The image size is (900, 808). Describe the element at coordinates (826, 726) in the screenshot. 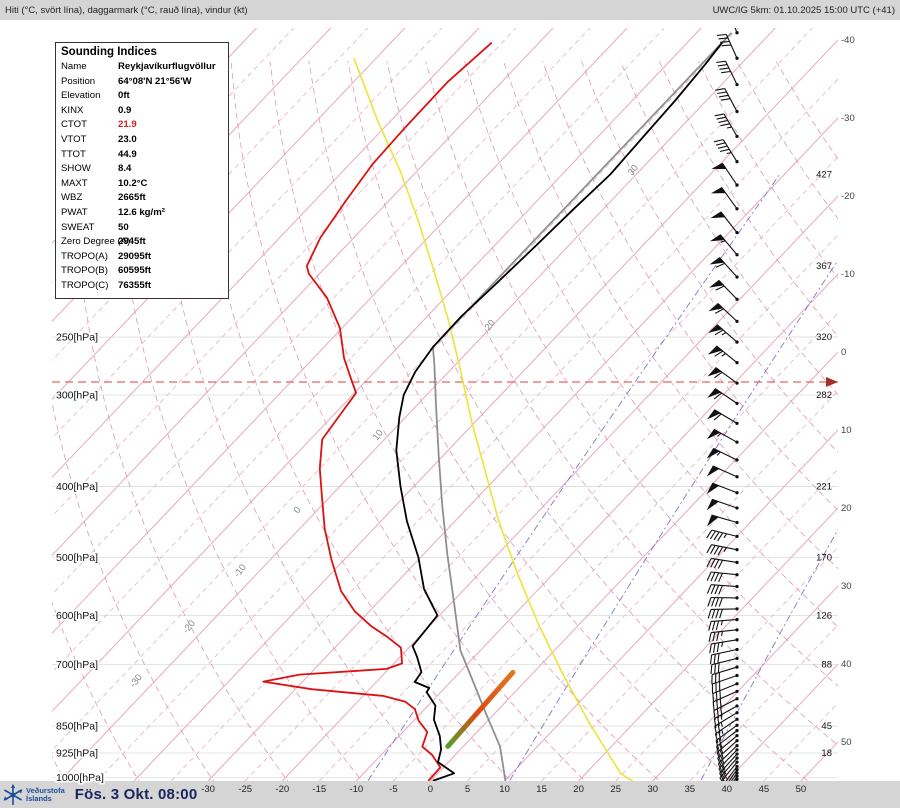

I see `flight-level-label: 45` at that location.